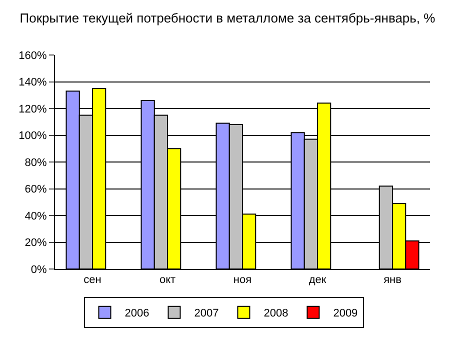  What do you see at coordinates (137, 314) in the screenshot?
I see `legend-label: 2006` at bounding box center [137, 314].